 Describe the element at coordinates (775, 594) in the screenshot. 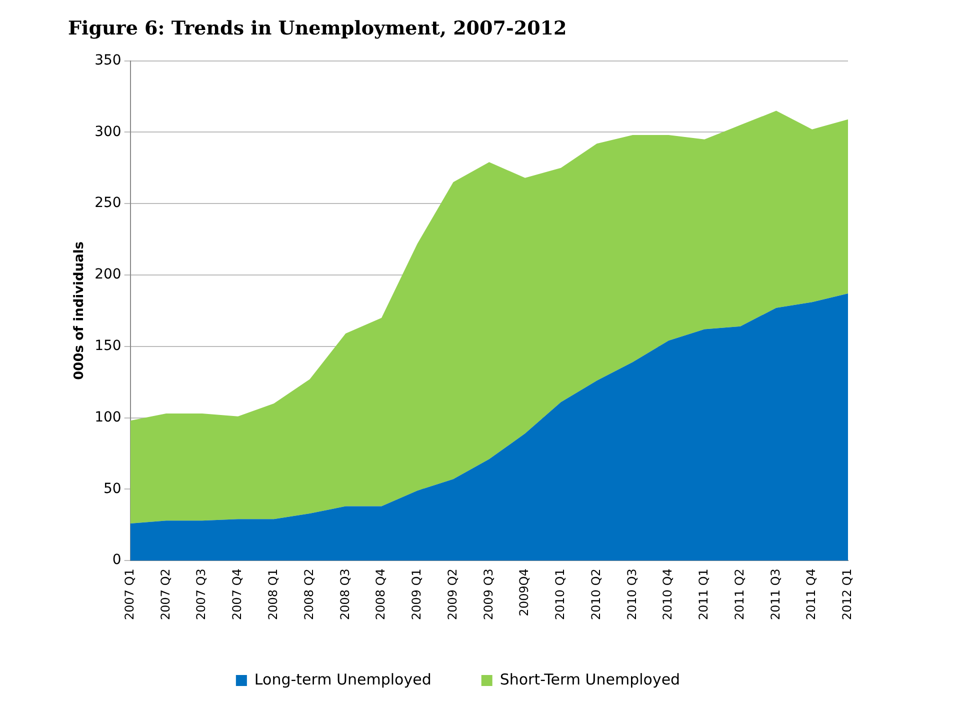

I see `x-tick-label: 2011 Q3` at that location.